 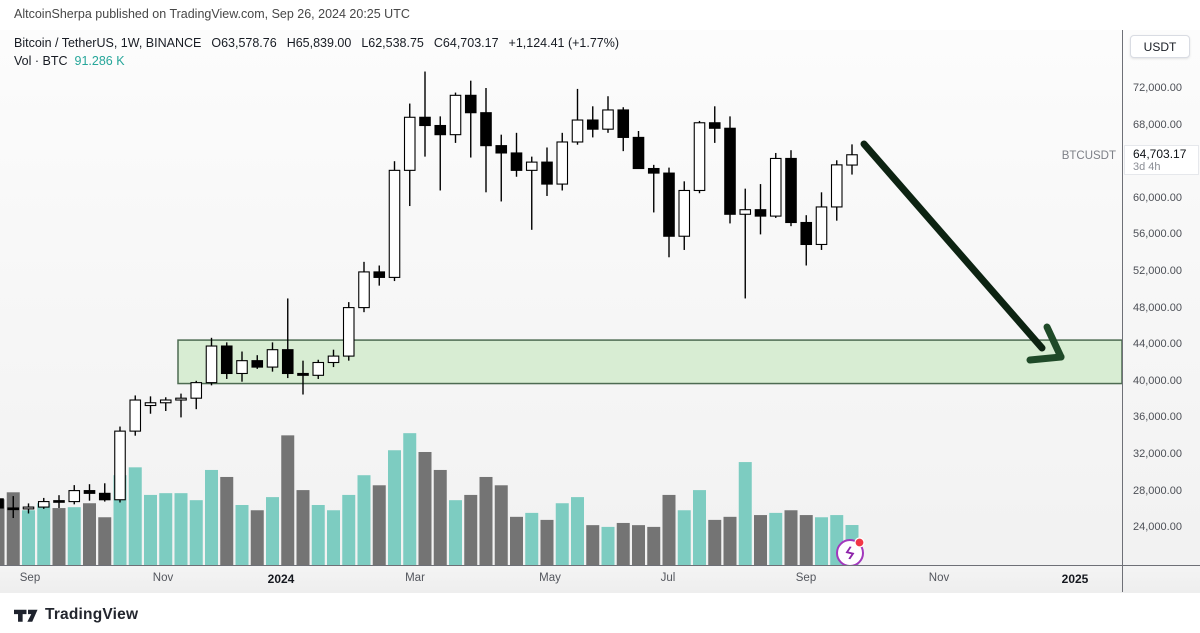 I want to click on price-tick-label: 60,000.00, so click(x=1157, y=197).